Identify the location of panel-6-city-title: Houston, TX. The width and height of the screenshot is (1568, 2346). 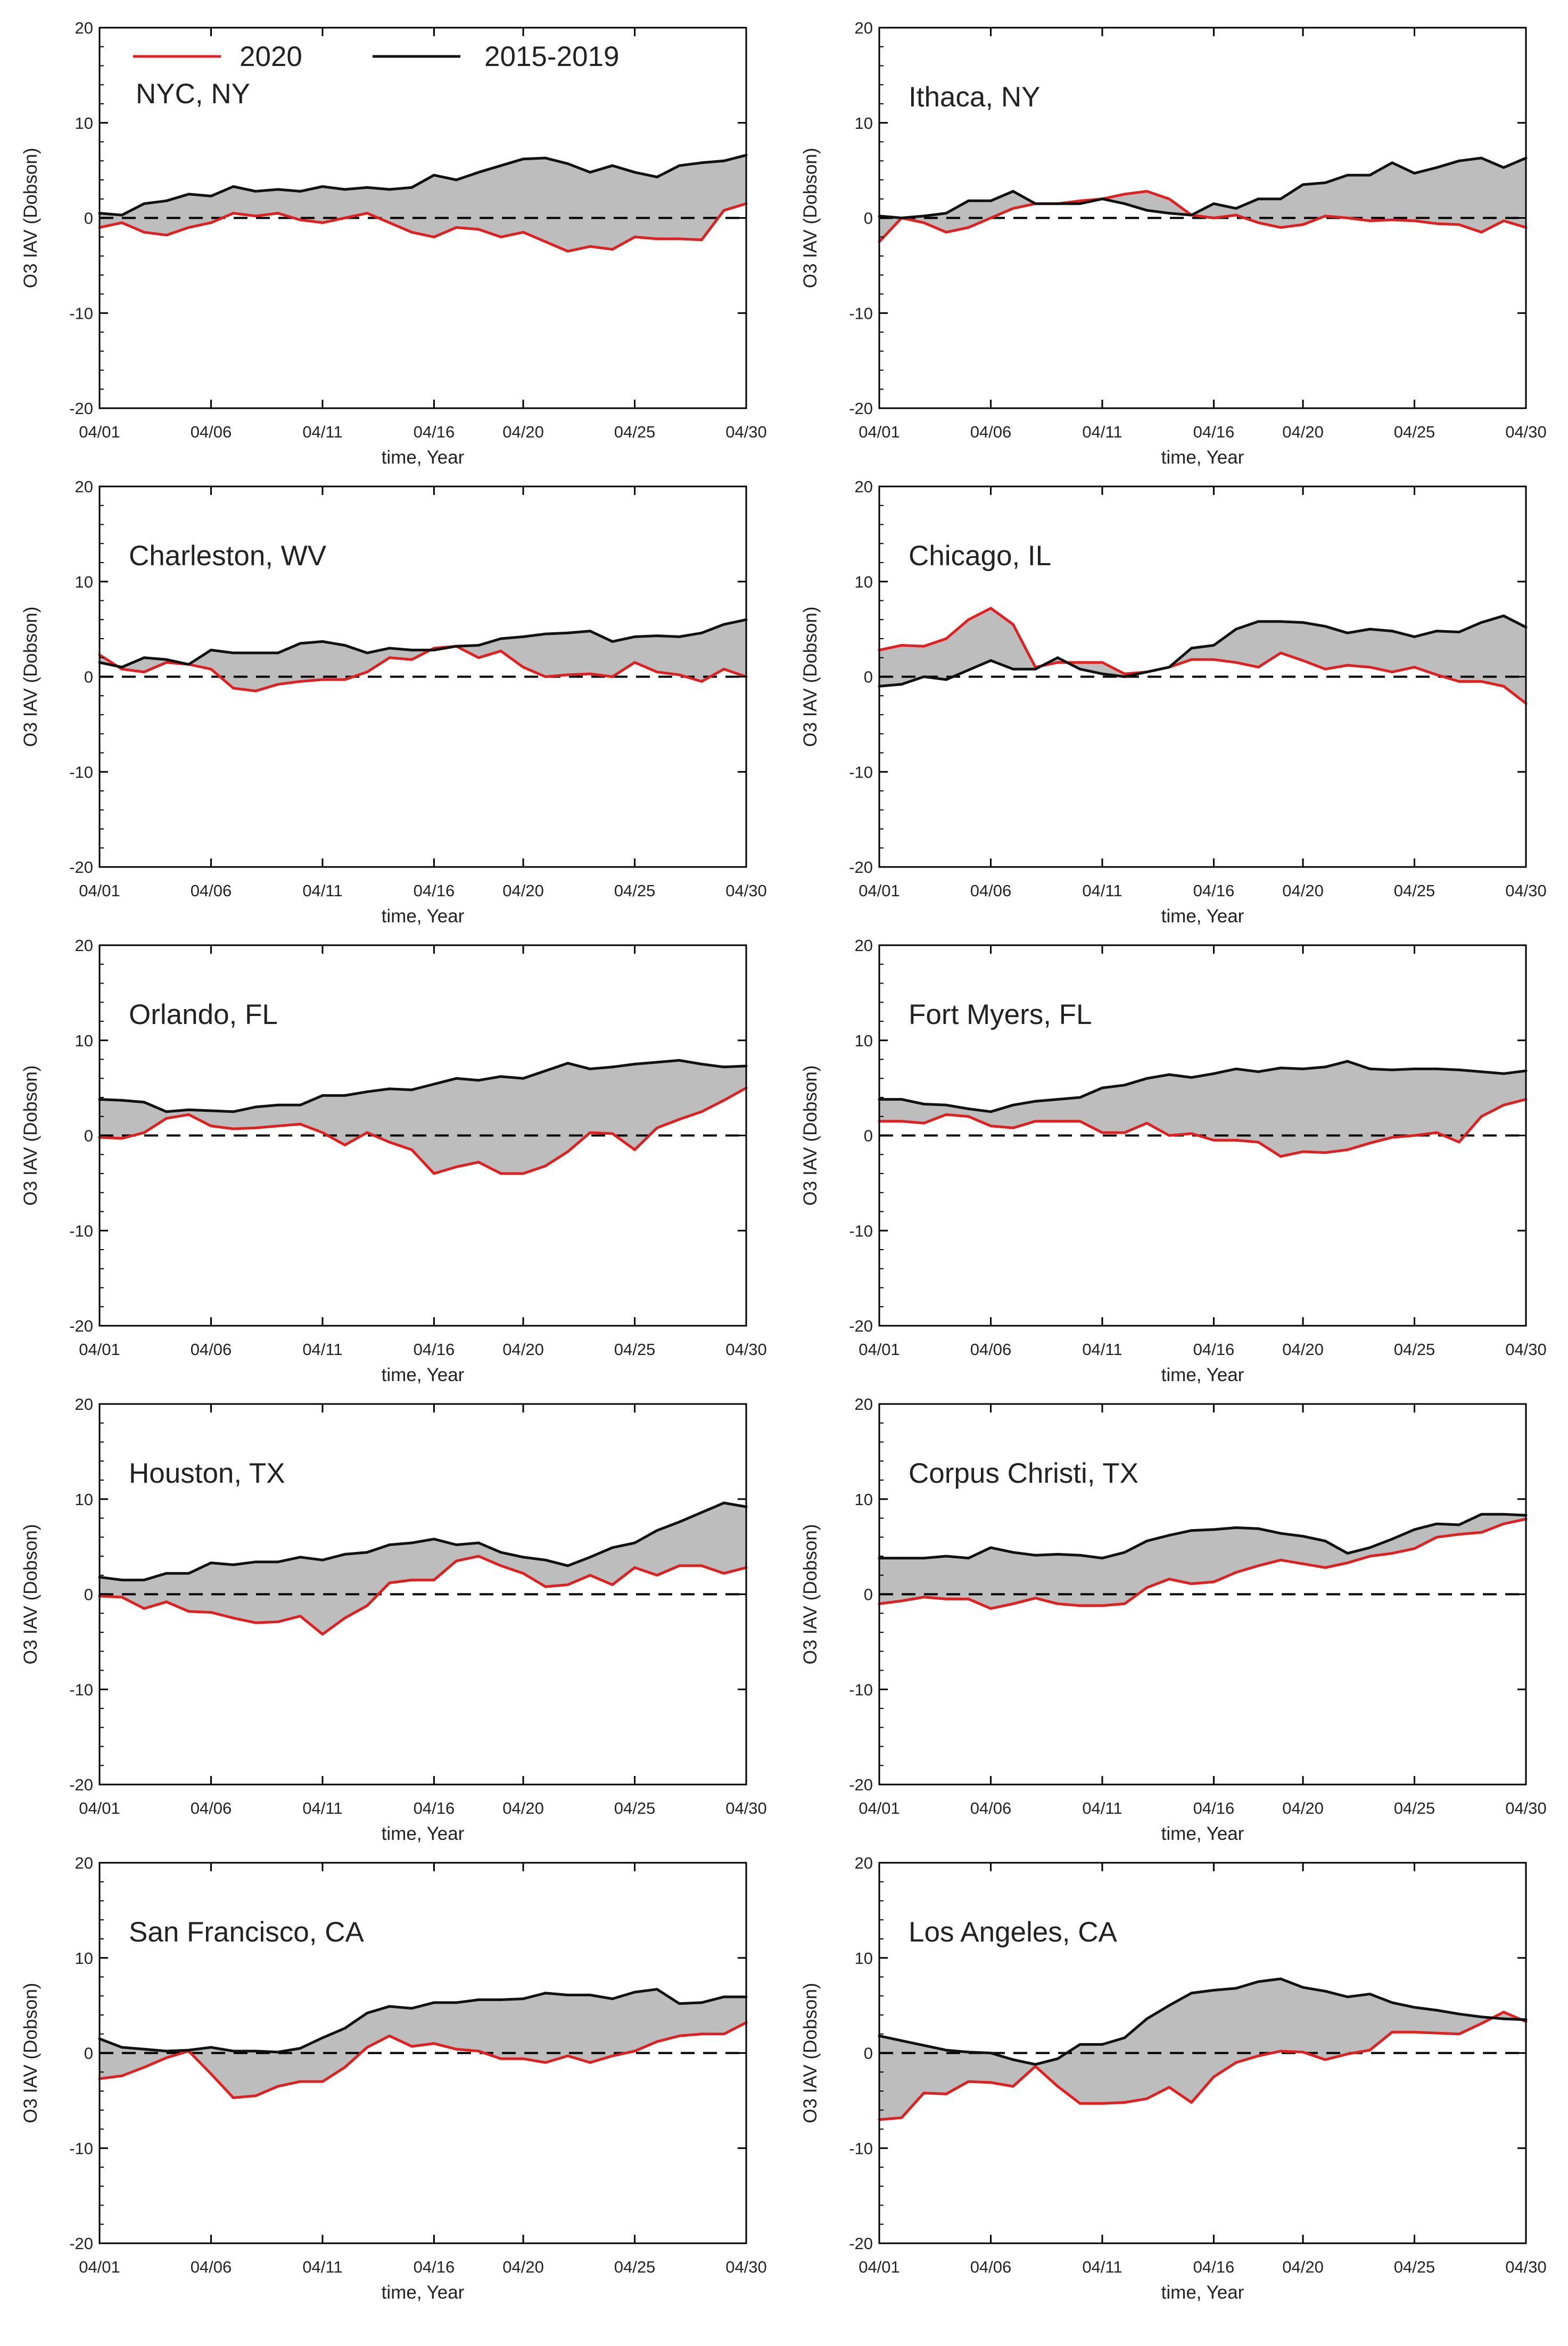
(207, 1473).